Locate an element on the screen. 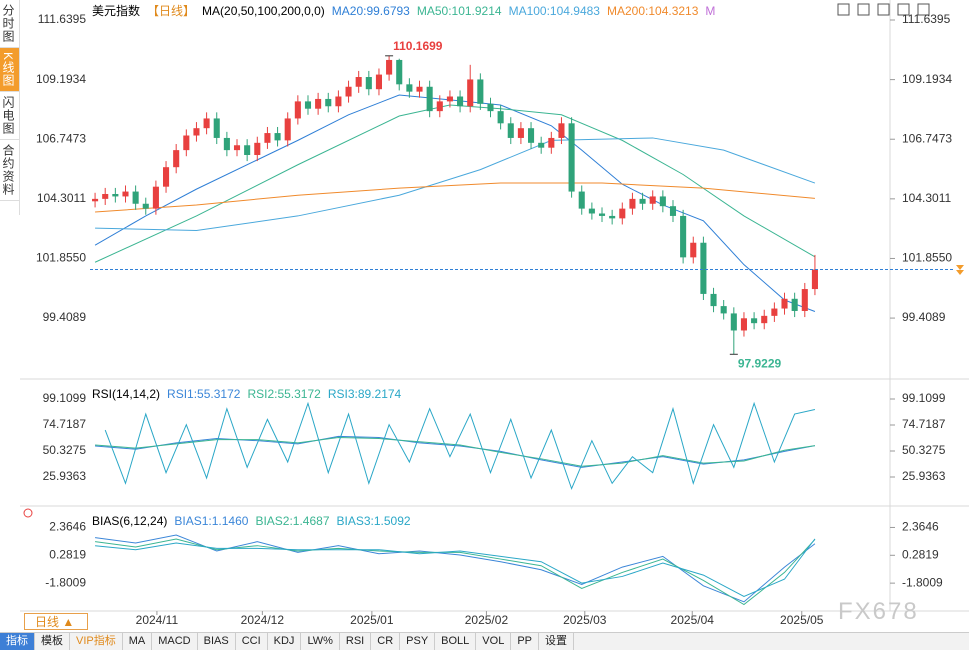 The width and height of the screenshot is (969, 650). toolbar-button: PSY is located at coordinates (418, 641).